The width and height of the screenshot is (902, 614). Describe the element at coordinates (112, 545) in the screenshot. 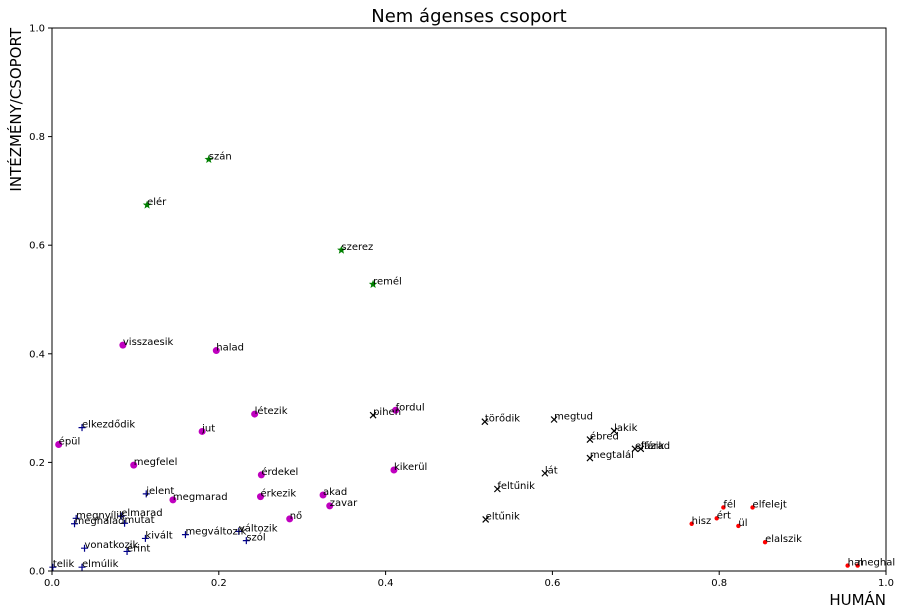

I see `point-label: vonatkozik` at that location.